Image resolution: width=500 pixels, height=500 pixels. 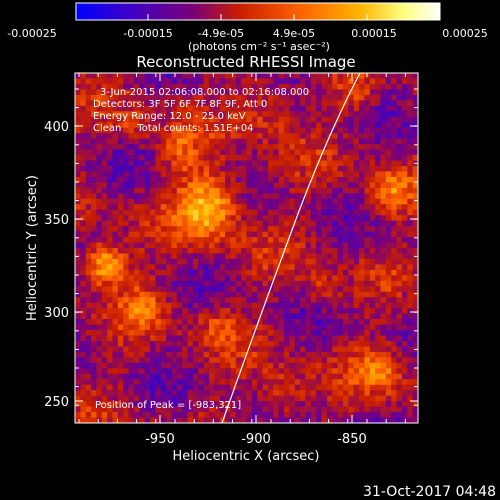 I want to click on peak-position-label: Position of Peak = [-983,321], so click(x=168, y=405).